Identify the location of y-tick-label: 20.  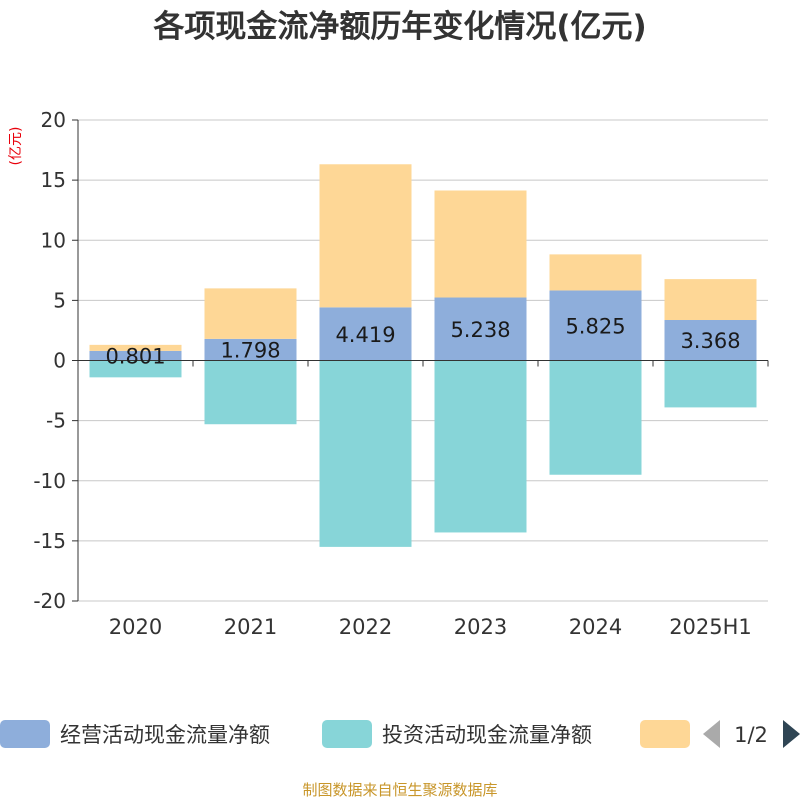
(53, 120).